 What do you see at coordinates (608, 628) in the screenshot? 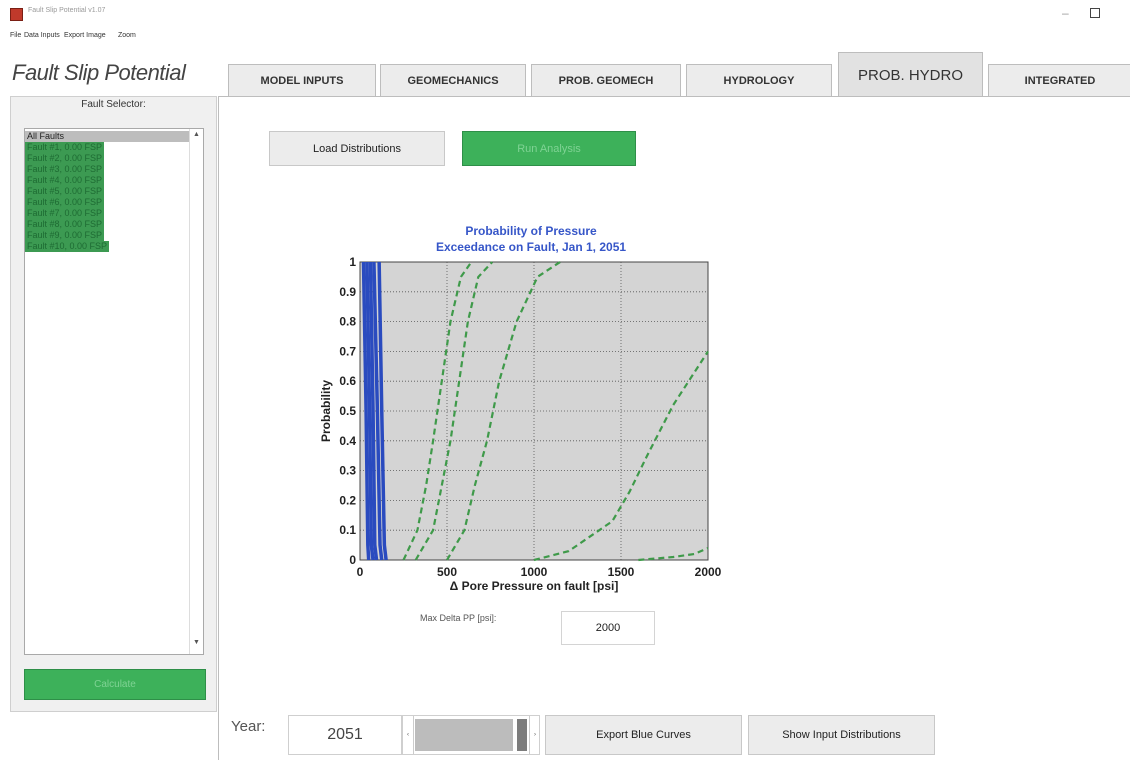
I see `max-delta-pp-input: 2000` at bounding box center [608, 628].